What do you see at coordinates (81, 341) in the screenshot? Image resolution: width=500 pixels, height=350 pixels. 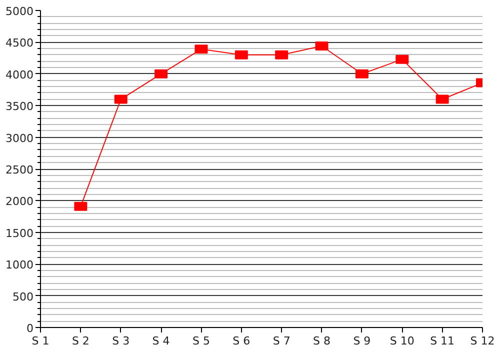 I see `x-tick-label: S 2` at bounding box center [81, 341].